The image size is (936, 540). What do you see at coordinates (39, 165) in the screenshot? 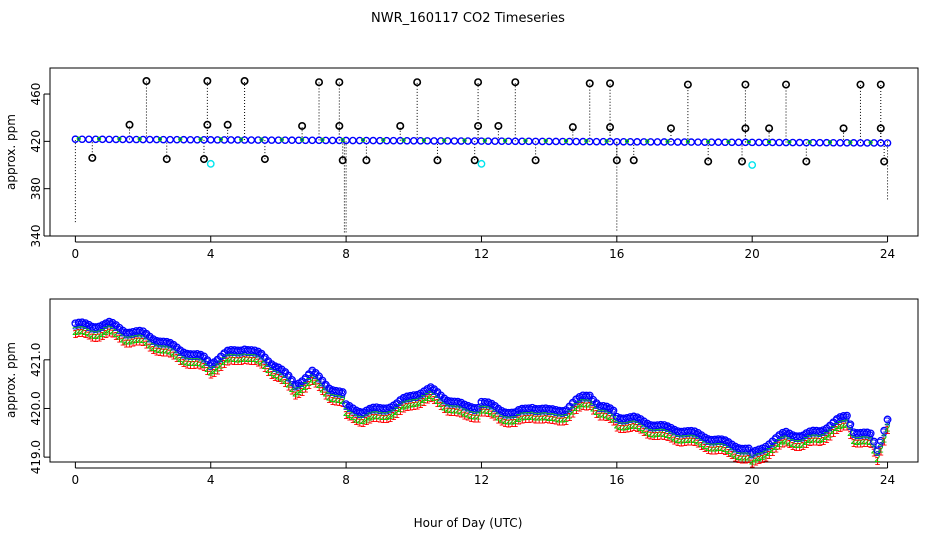
I see `y-ticks-top: 340 380 420 460` at bounding box center [39, 165].